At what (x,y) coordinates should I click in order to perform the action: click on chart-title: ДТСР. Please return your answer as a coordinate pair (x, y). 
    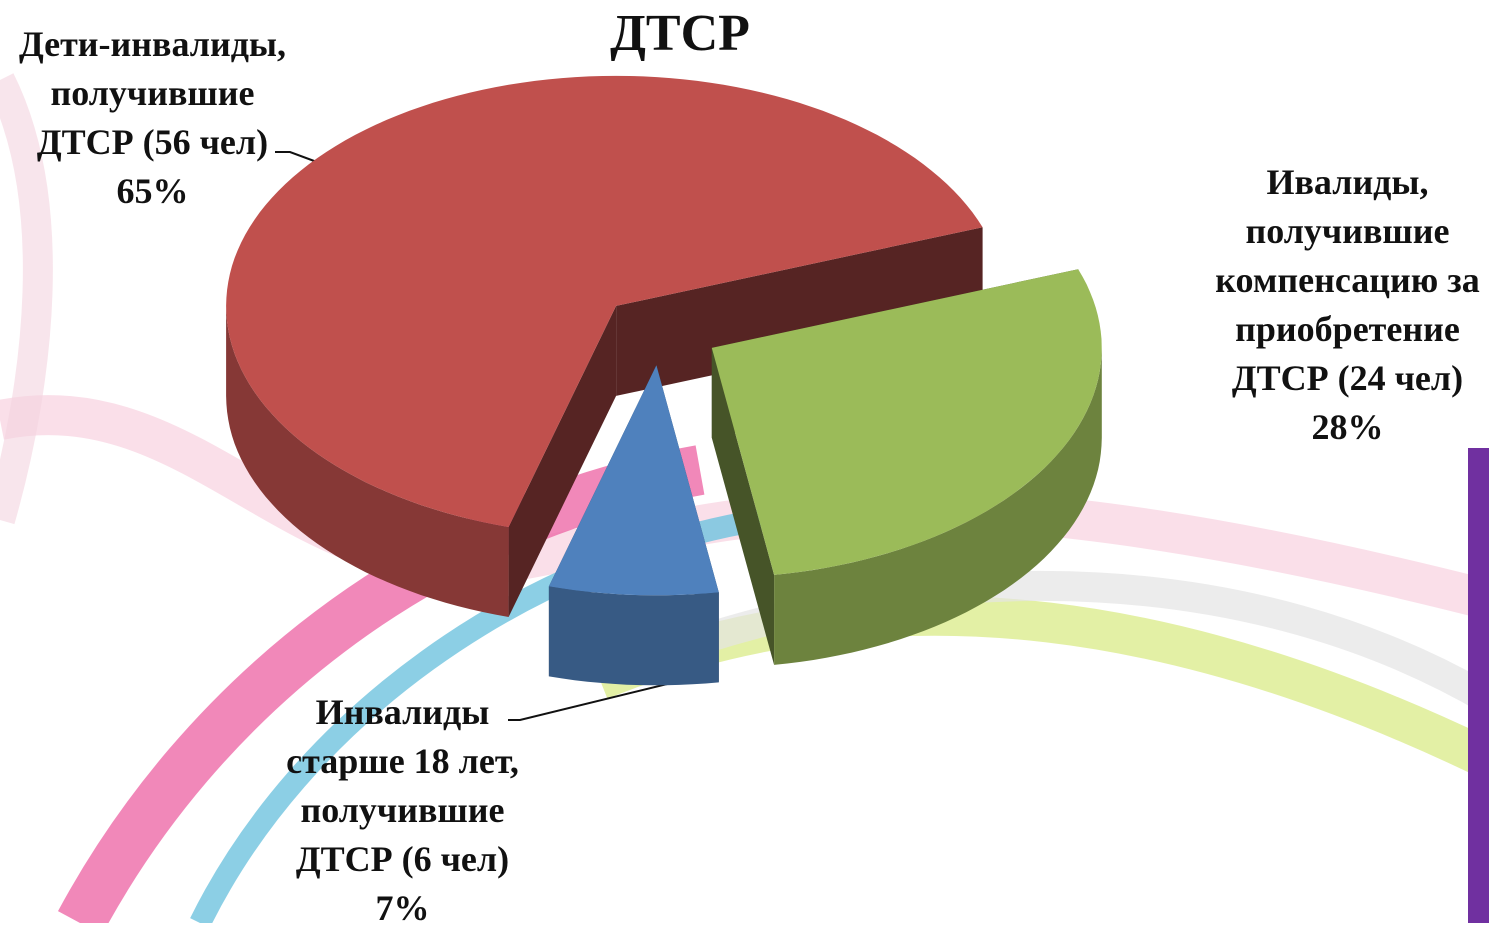
    Looking at the image, I should click on (680, 33).